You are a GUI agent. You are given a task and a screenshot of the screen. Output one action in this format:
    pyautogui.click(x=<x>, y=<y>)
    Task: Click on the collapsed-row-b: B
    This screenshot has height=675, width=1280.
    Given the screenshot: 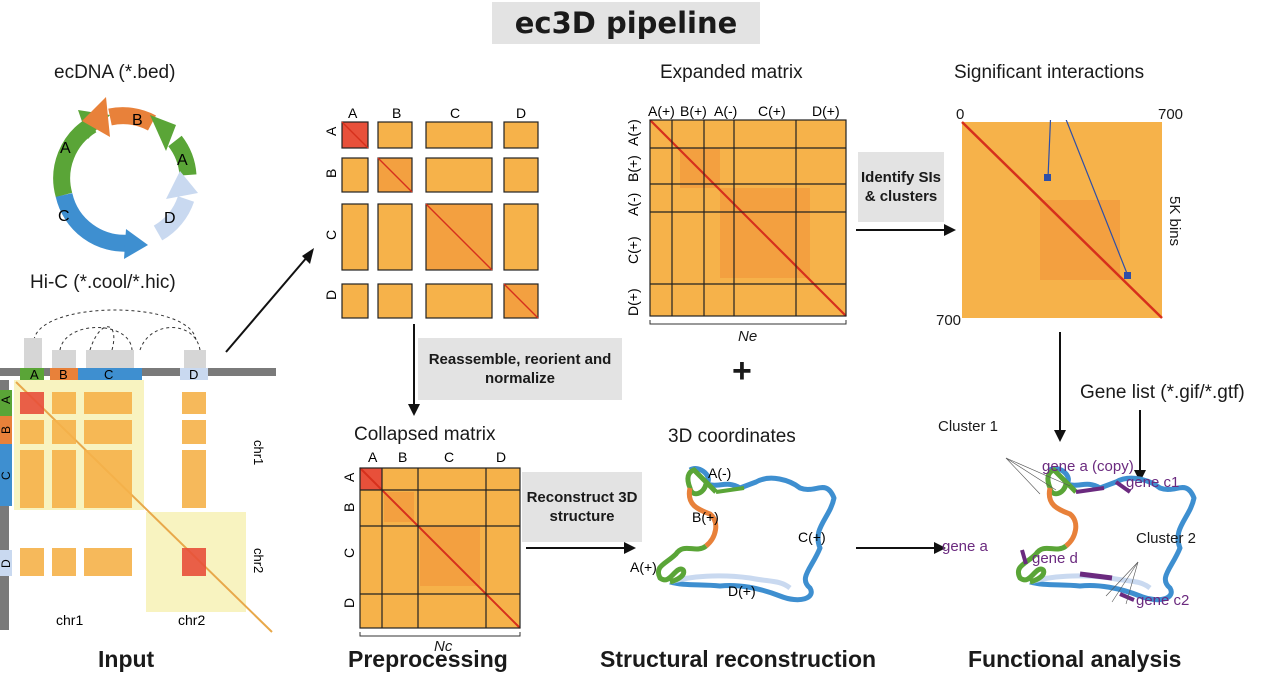 What is the action you would take?
    pyautogui.click(x=349, y=507)
    